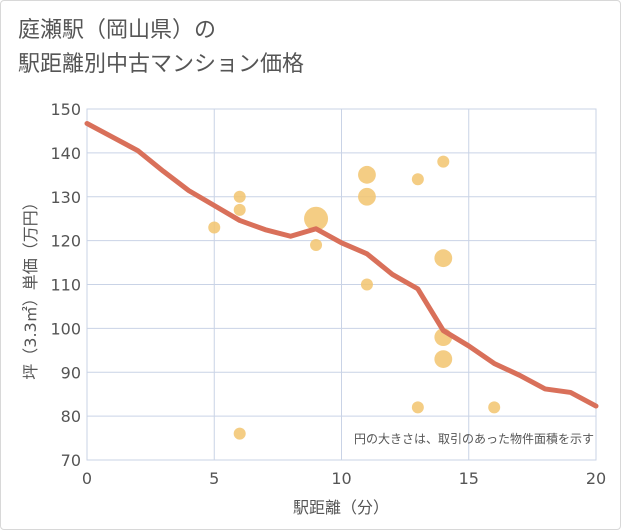 The width and height of the screenshot is (621, 530). I want to click on y-tick-label: 120, so click(65, 241).